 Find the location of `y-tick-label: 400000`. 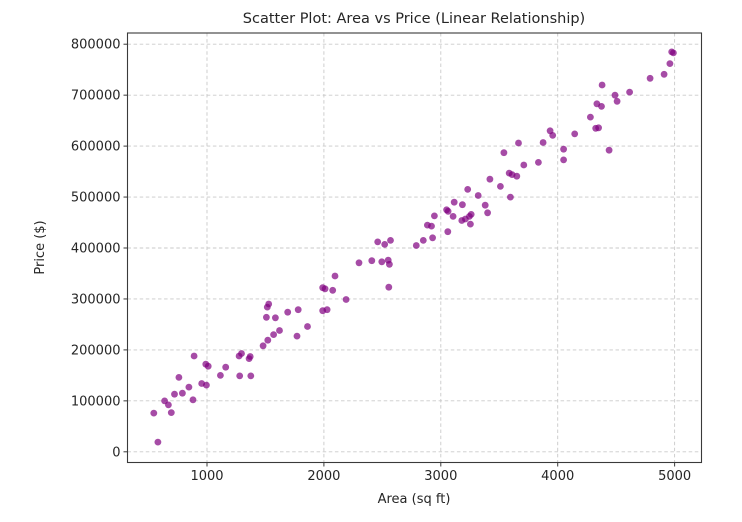

y-tick-label: 400000 is located at coordinates (96, 249).